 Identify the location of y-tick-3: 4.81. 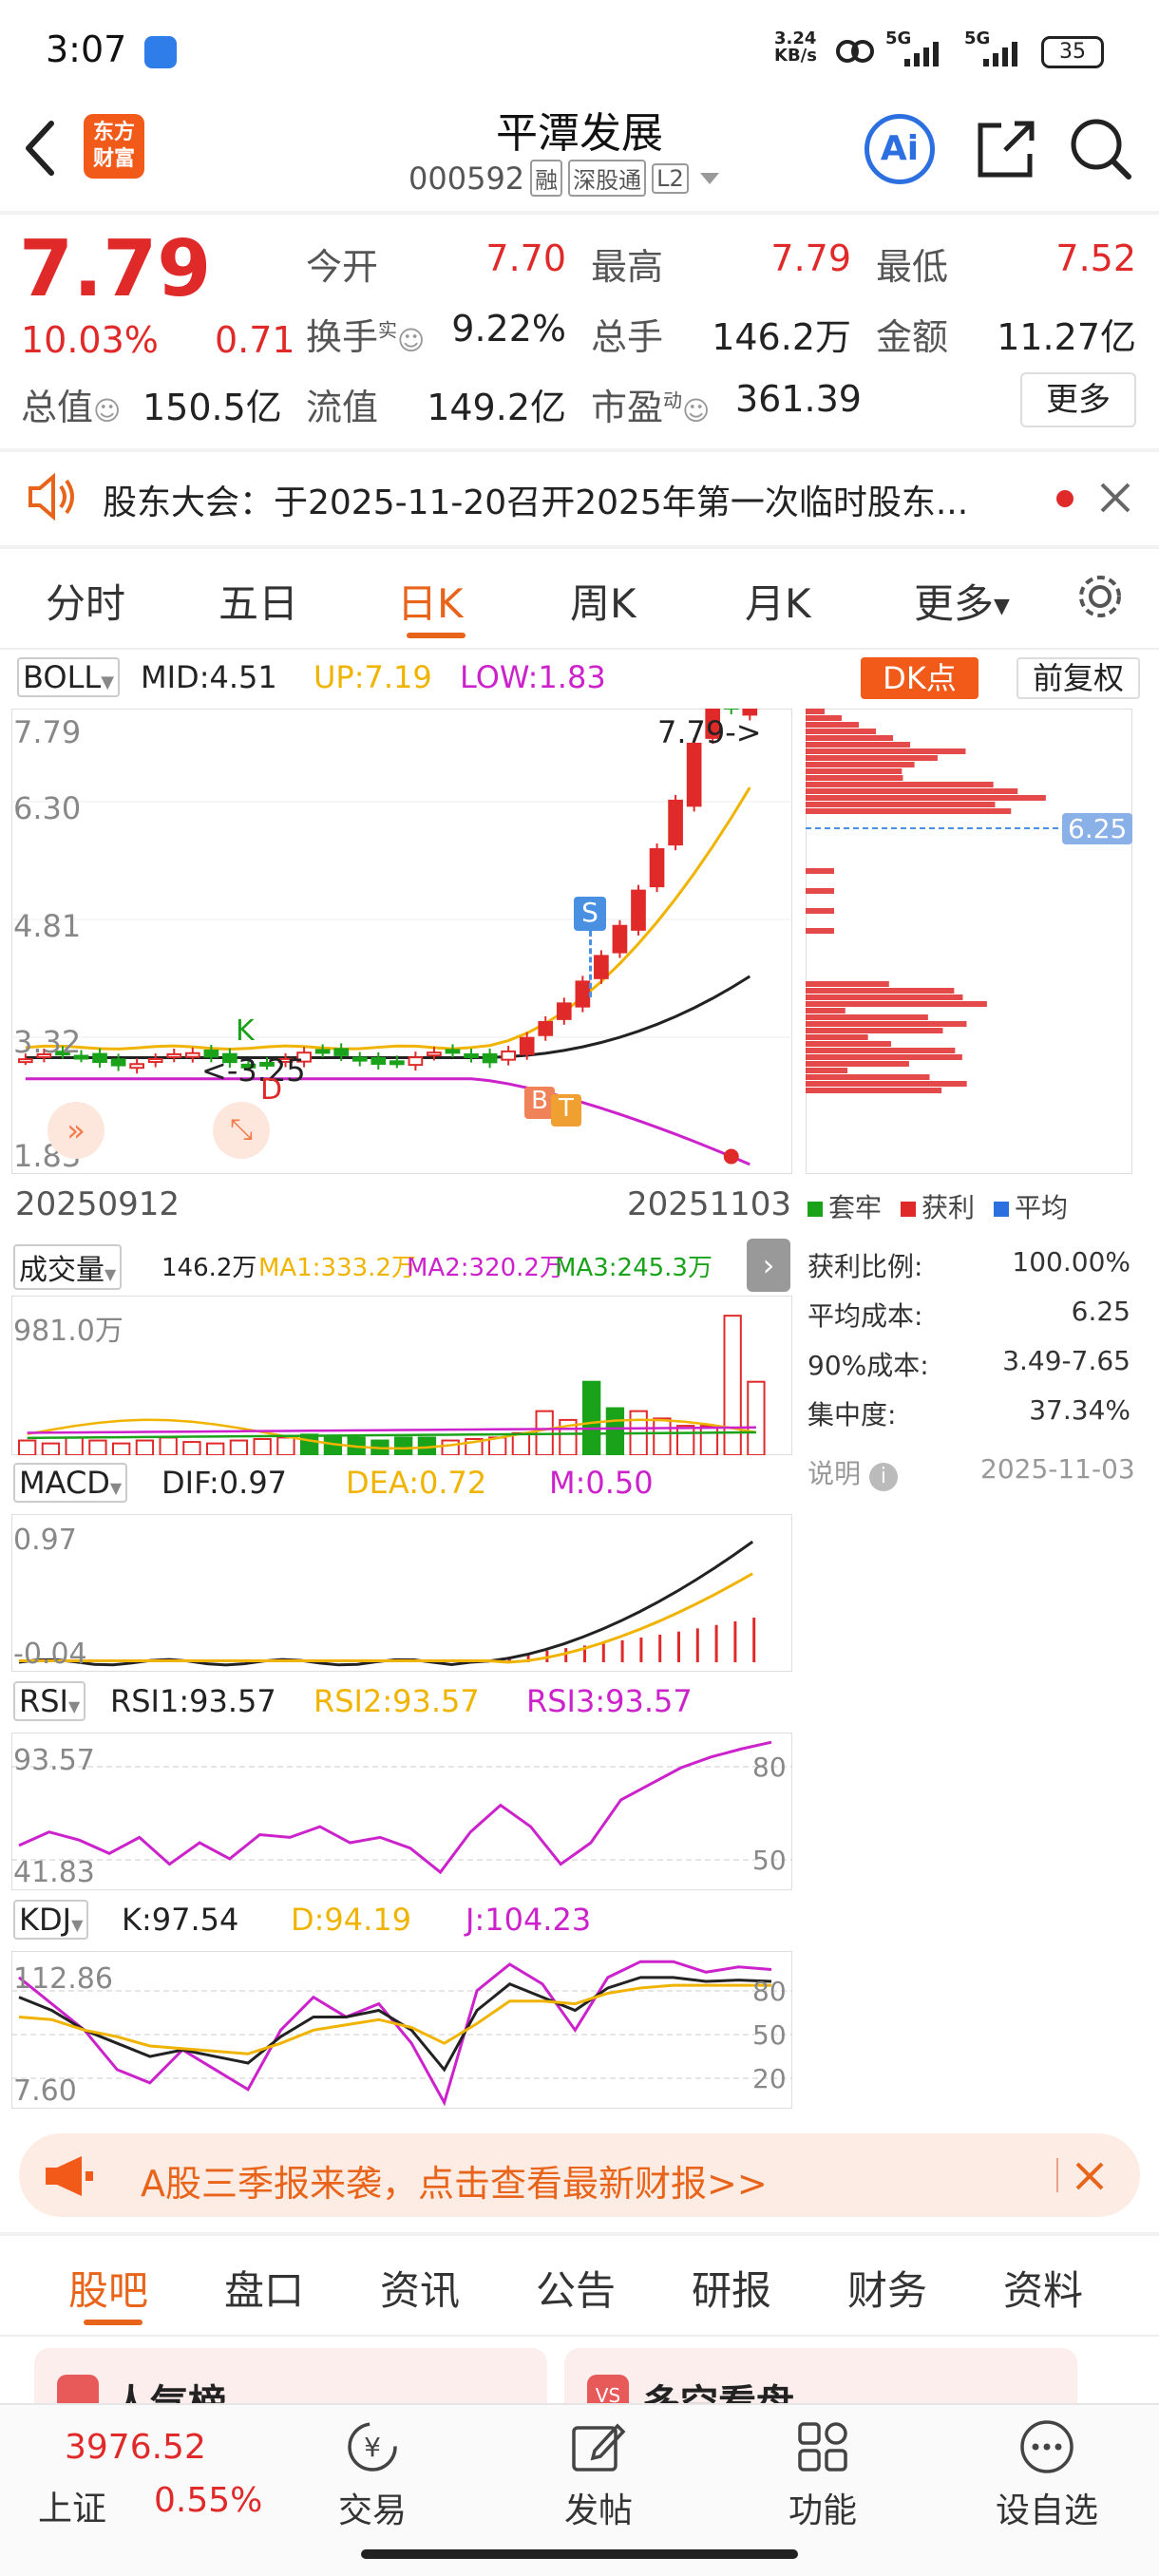
(47, 926).